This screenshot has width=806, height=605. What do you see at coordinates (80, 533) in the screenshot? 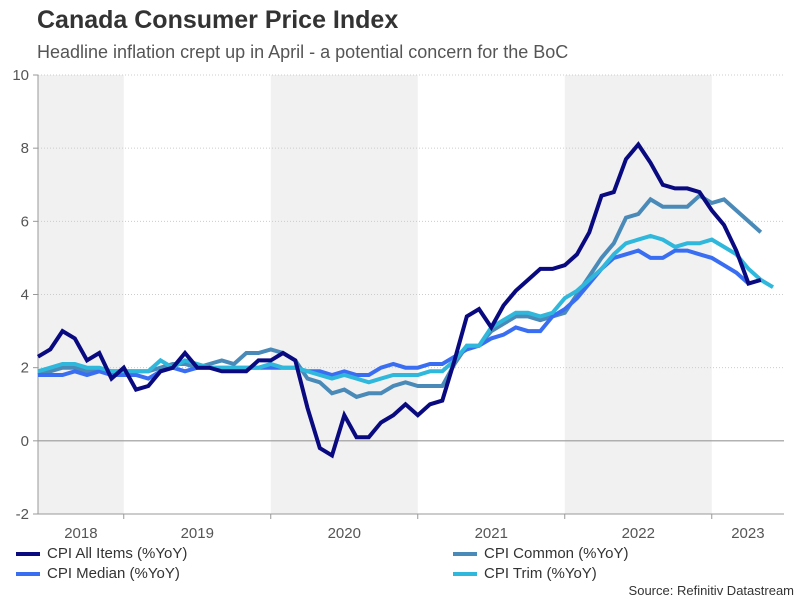
I see `x-tick-label: 2018` at bounding box center [80, 533].